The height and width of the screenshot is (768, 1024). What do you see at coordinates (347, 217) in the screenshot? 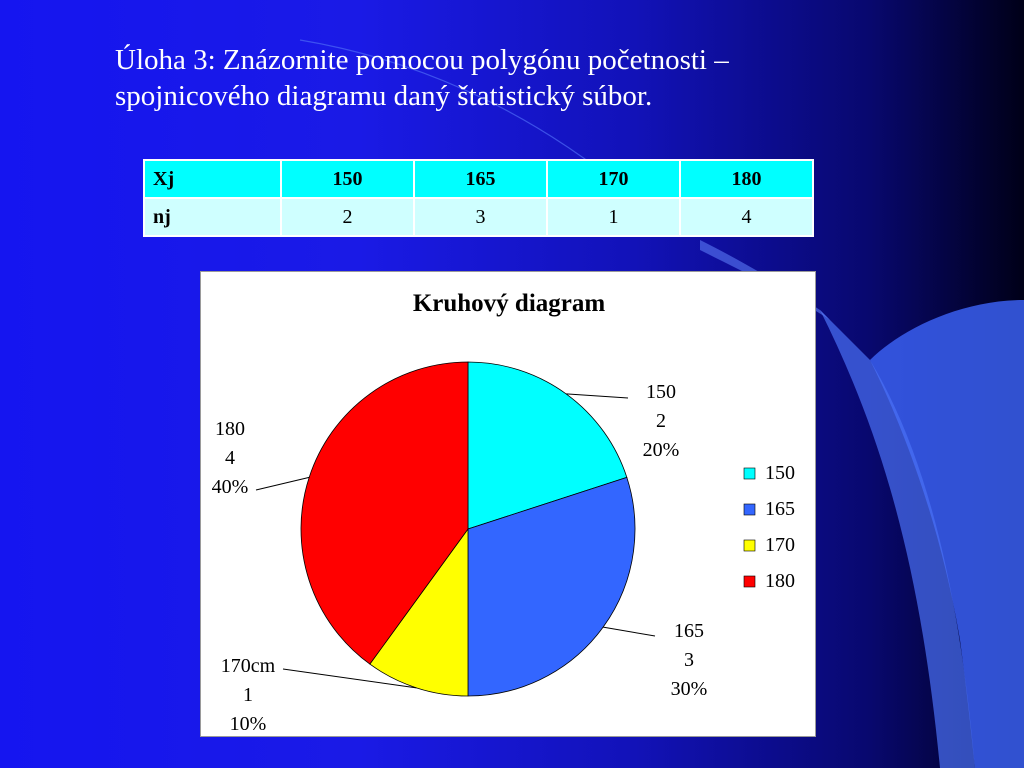
I see `table-cell: 2` at bounding box center [347, 217].